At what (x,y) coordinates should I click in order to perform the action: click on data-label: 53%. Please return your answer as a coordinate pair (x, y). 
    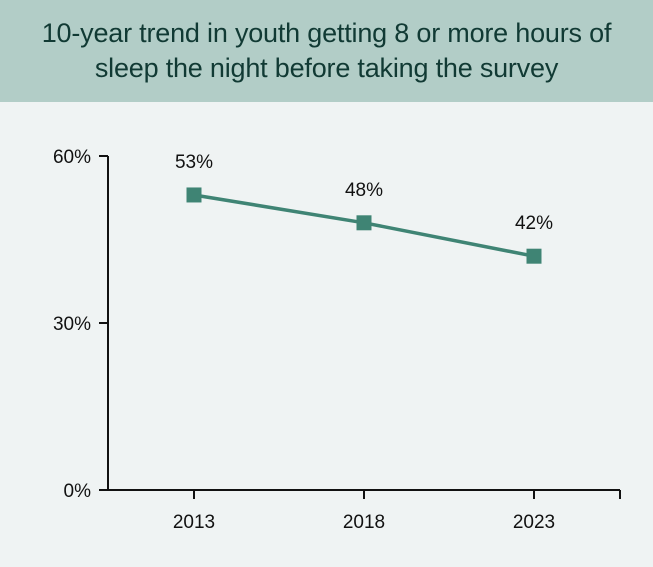
    Looking at the image, I should click on (194, 162).